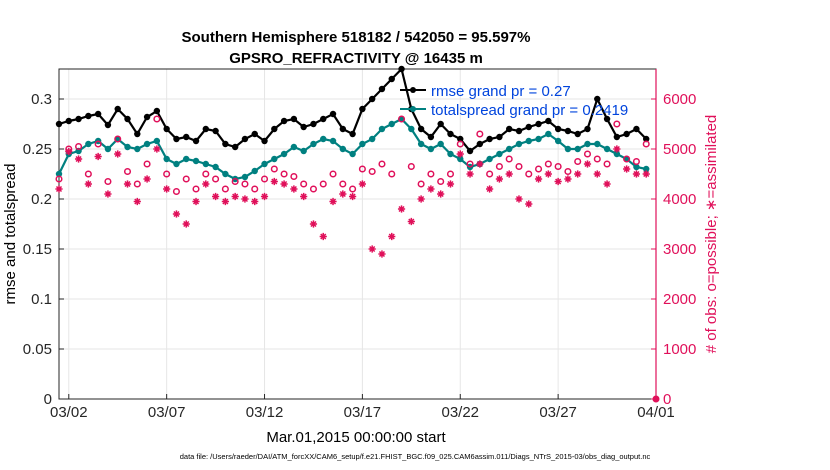 The image size is (830, 470). I want to click on legend-label-totalspread: totalspread grand pr = 0.2419, so click(529, 110).